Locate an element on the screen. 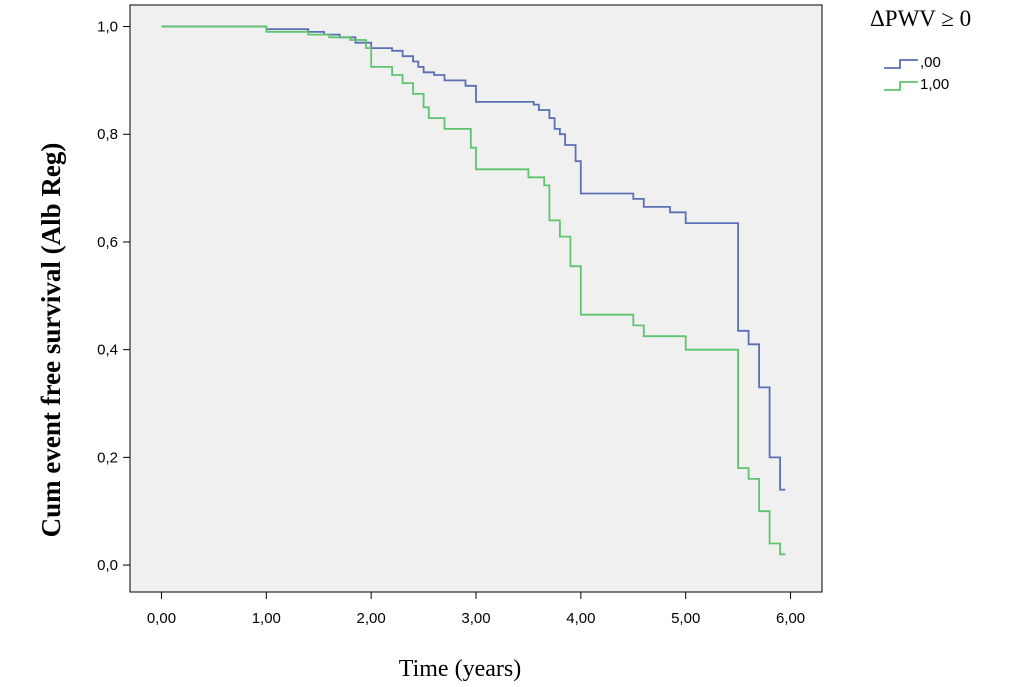  x-axis: 0,00 1,00 2,00 3,00 4,00 5,00 6,00 is located at coordinates (476, 609).